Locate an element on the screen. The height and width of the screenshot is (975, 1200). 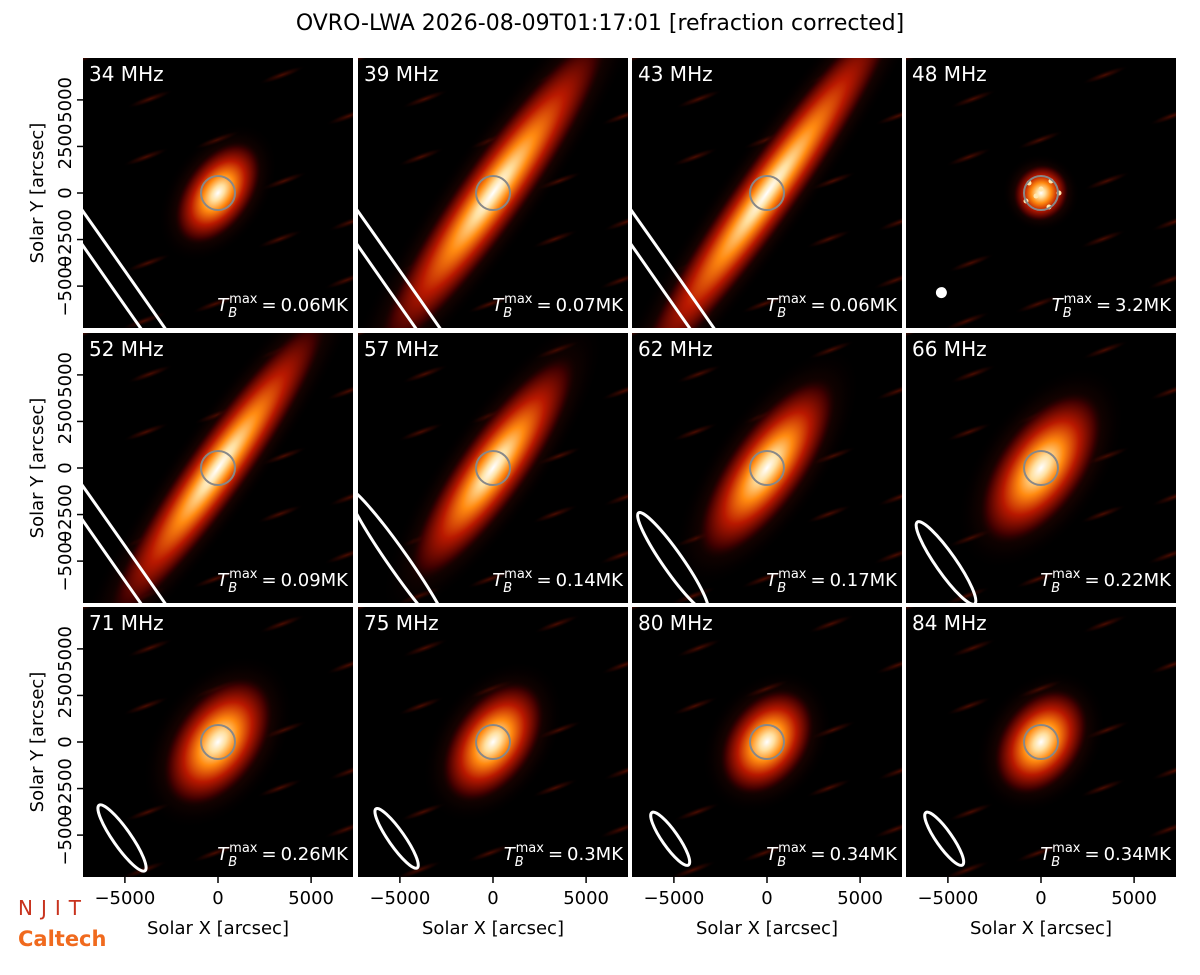
panel-title: 75 MHz is located at coordinates (401, 623).